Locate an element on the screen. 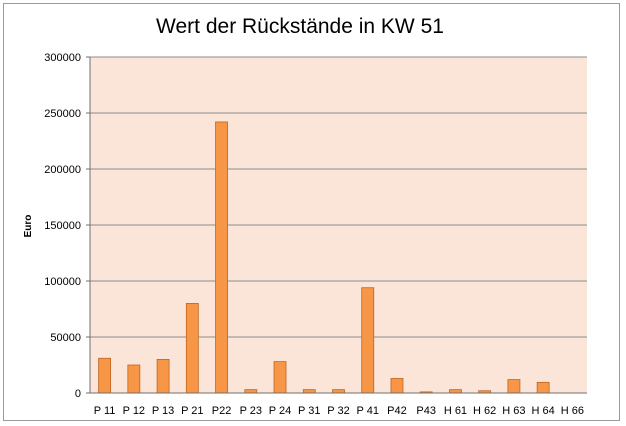  y-tick-label: 250000 is located at coordinates (62, 114).